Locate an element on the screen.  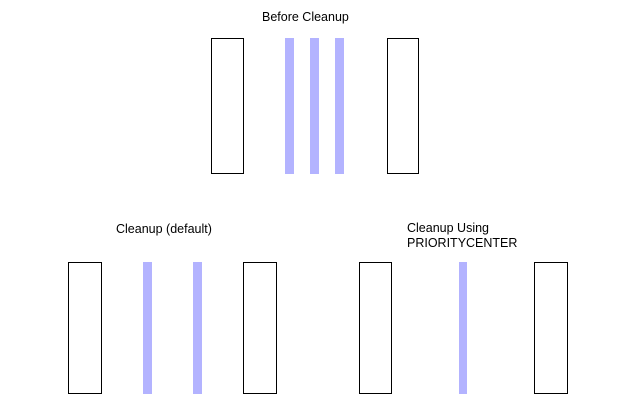
cleanup-default-title: Cleanup (default) is located at coordinates (164, 229).